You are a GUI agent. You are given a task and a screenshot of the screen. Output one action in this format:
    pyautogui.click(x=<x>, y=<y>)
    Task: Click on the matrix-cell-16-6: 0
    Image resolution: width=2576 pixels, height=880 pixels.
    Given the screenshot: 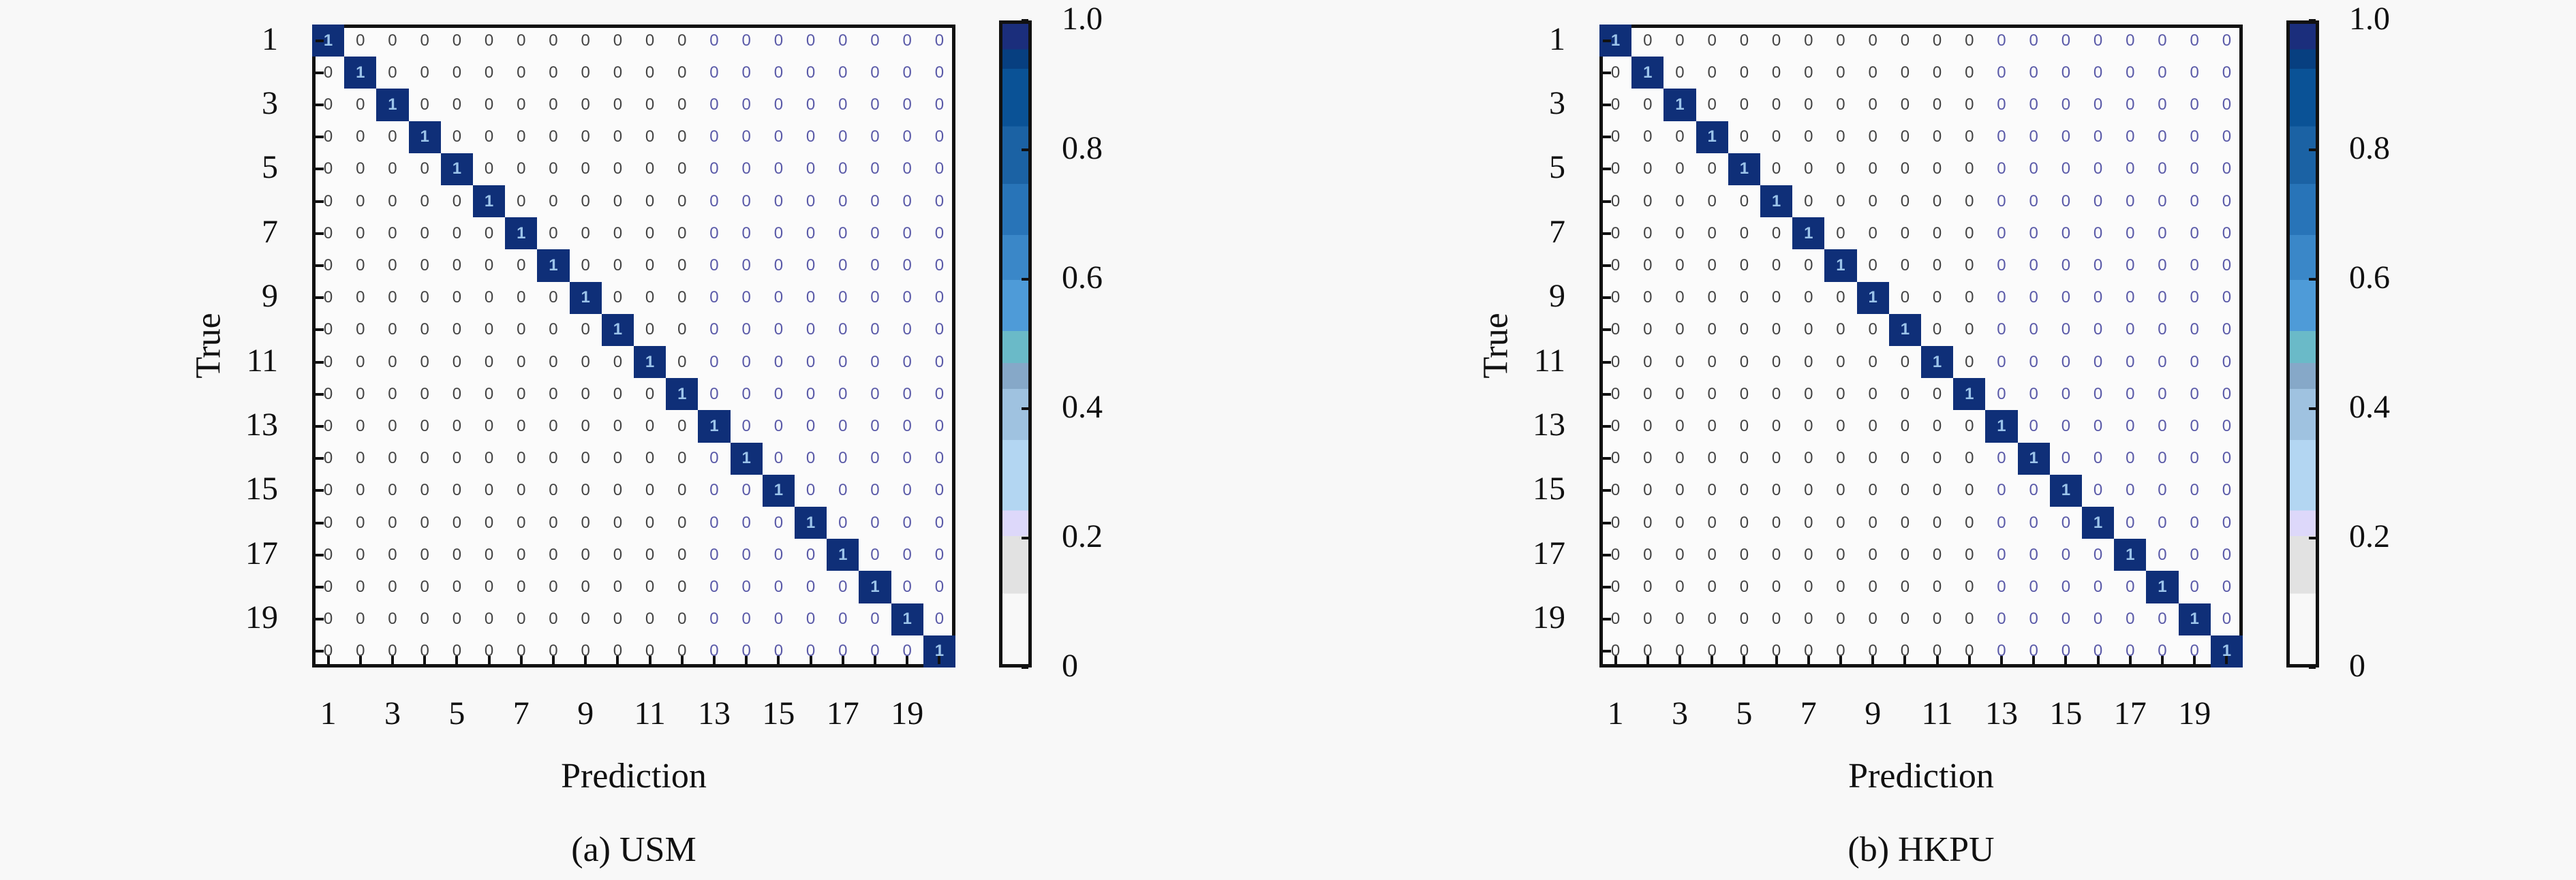 What is the action you would take?
    pyautogui.click(x=1776, y=522)
    